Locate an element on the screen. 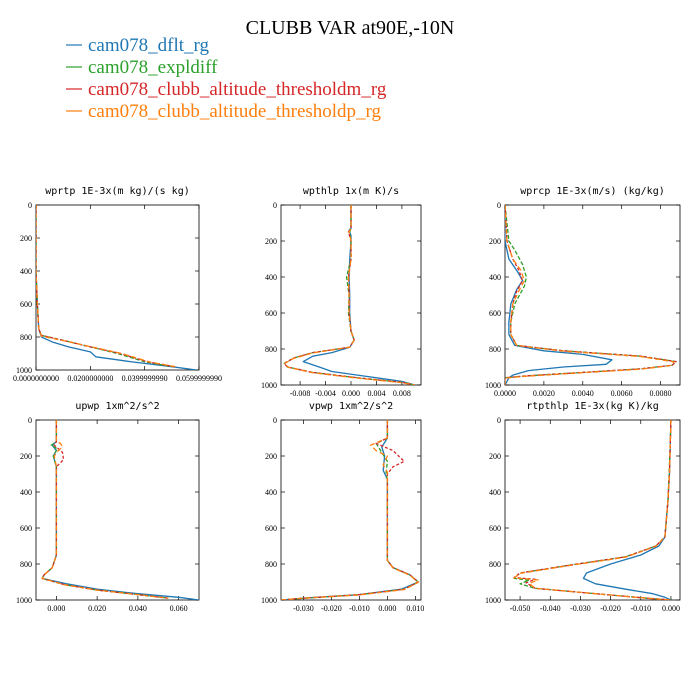 This screenshot has width=700, height=700. x-tick-label: 0.020 is located at coordinates (97, 608).